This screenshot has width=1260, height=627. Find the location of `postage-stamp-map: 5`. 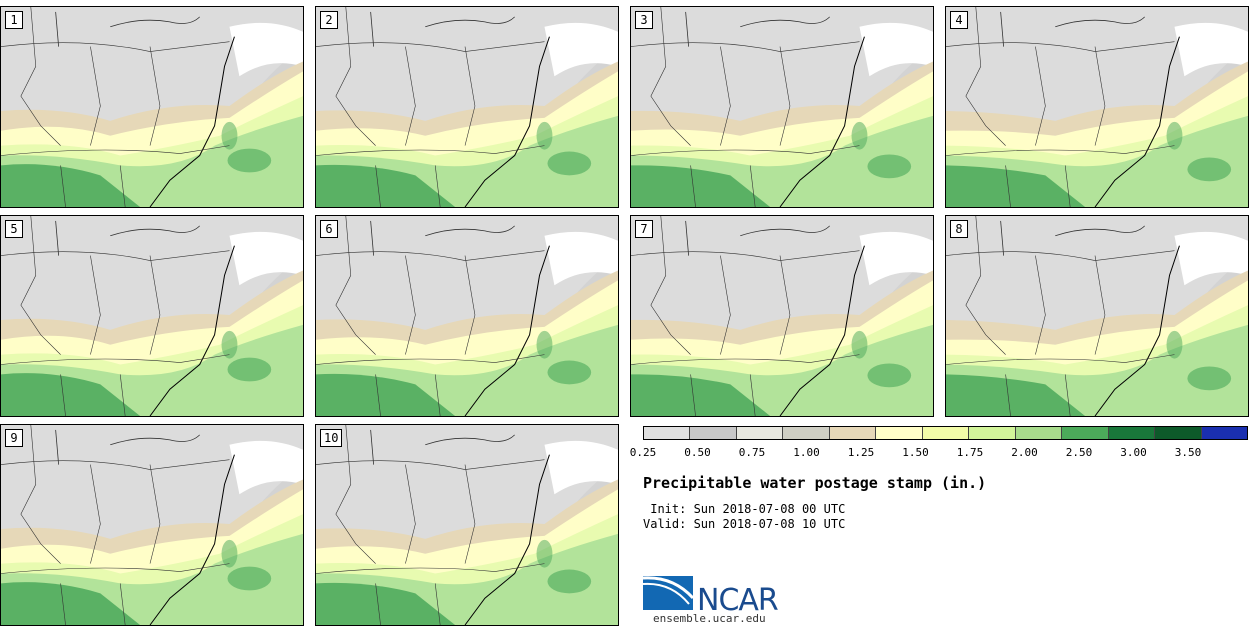

postage-stamp-map: 5 is located at coordinates (152, 316).